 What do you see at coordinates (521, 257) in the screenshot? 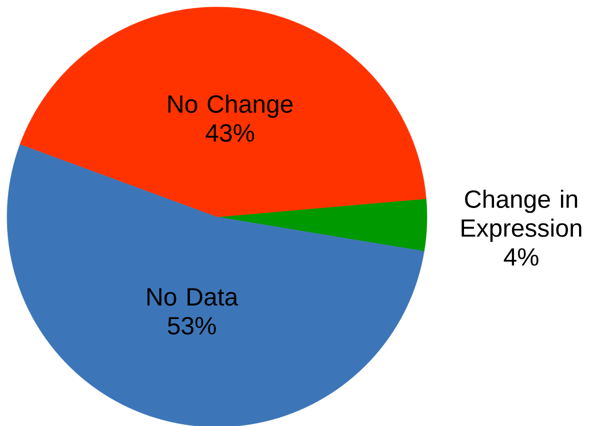
I see `data-label: 4%` at bounding box center [521, 257].